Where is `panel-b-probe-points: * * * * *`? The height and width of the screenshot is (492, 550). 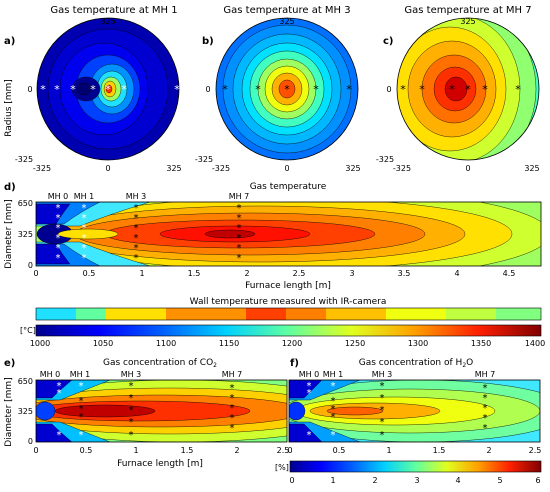
panel-b-probe-points: * * * * * is located at coordinates (287, 89).